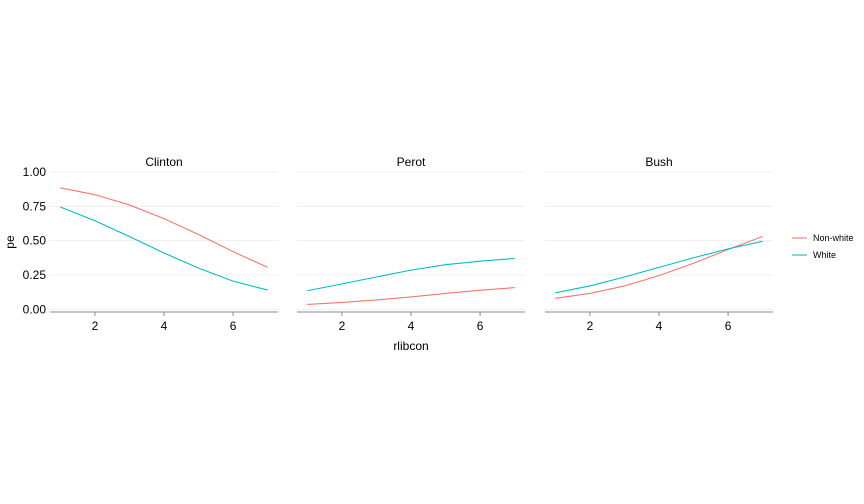 The width and height of the screenshot is (864, 504). What do you see at coordinates (411, 162) in the screenshot?
I see `panel-title-perot: Perot` at bounding box center [411, 162].